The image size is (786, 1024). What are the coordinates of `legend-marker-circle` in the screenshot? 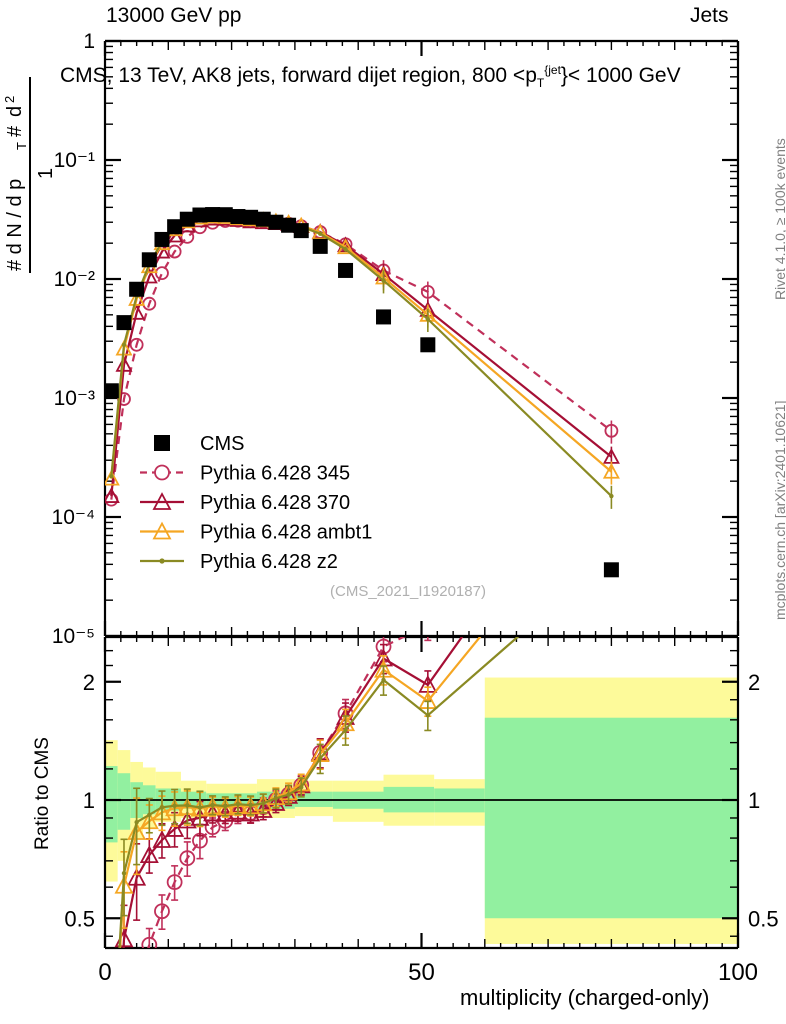 It's located at (162, 472).